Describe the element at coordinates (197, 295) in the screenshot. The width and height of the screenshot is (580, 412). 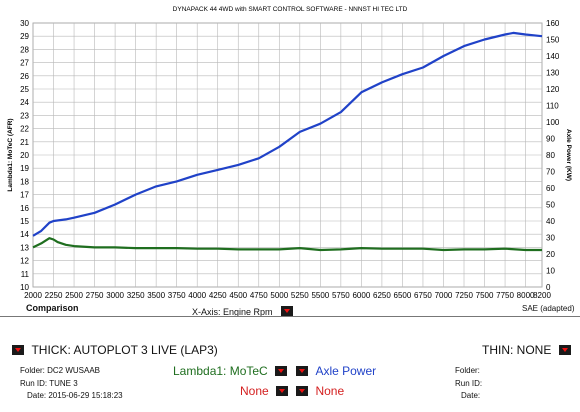
I see `x-tick-label: 4000` at that location.